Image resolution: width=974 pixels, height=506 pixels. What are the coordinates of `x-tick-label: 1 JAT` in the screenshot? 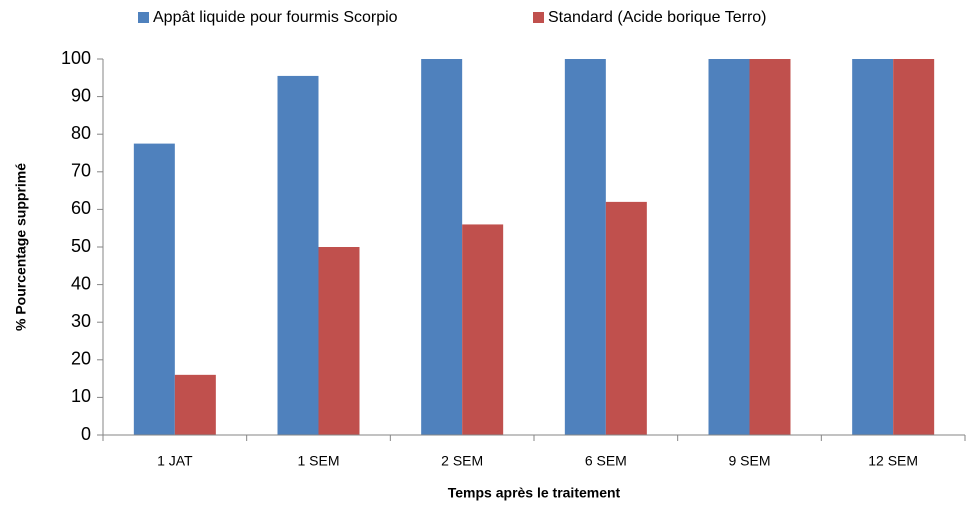 It's located at (175, 461).